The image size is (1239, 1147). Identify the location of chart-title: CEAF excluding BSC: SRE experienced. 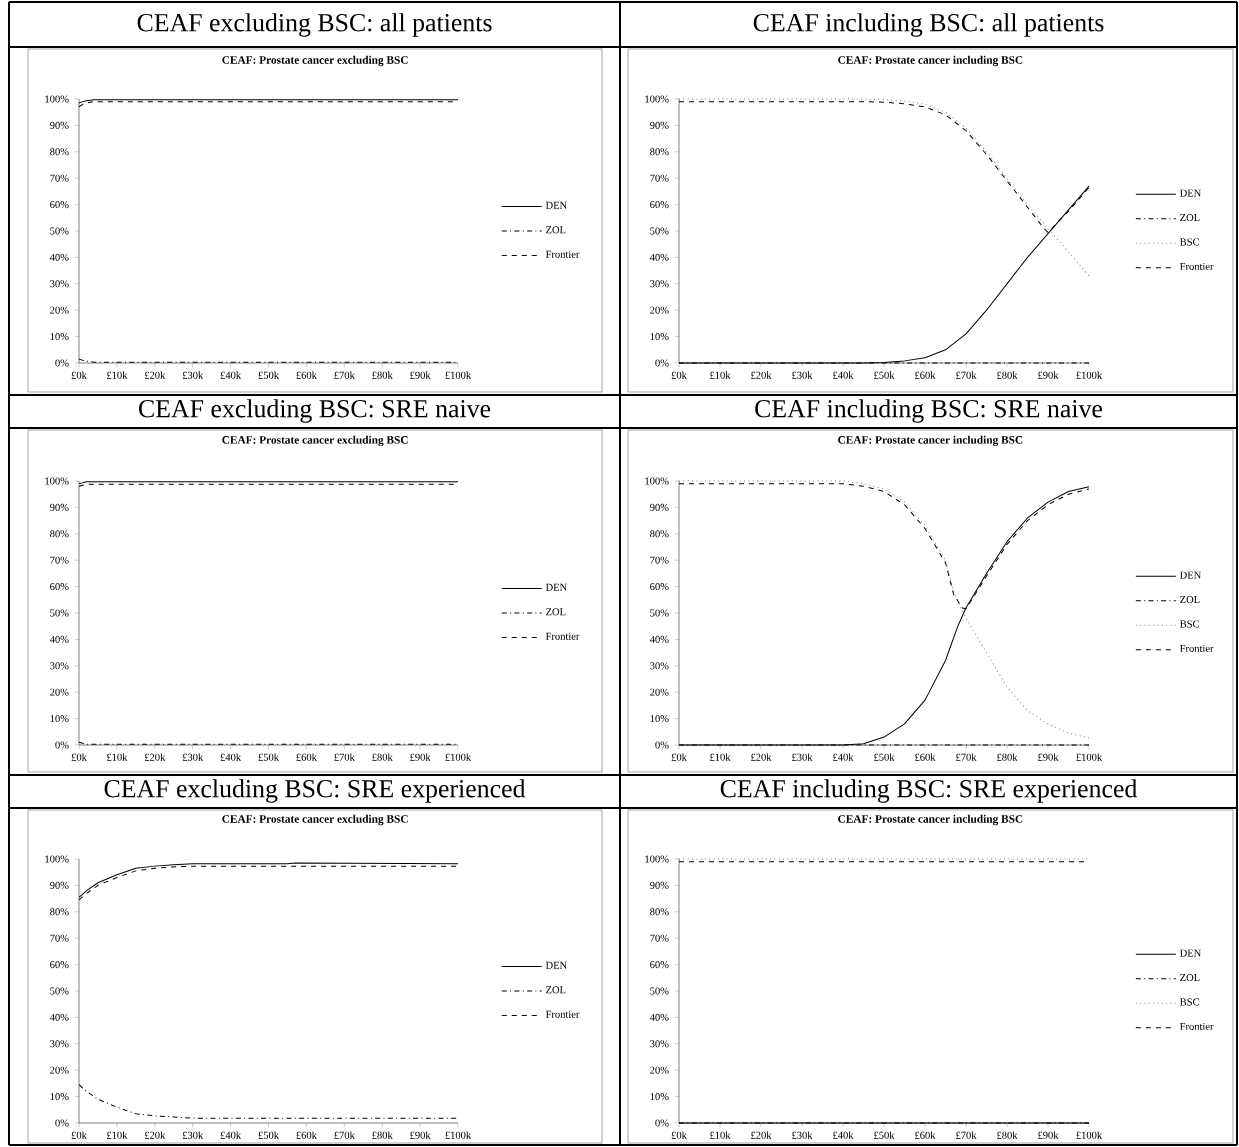
(315, 791).